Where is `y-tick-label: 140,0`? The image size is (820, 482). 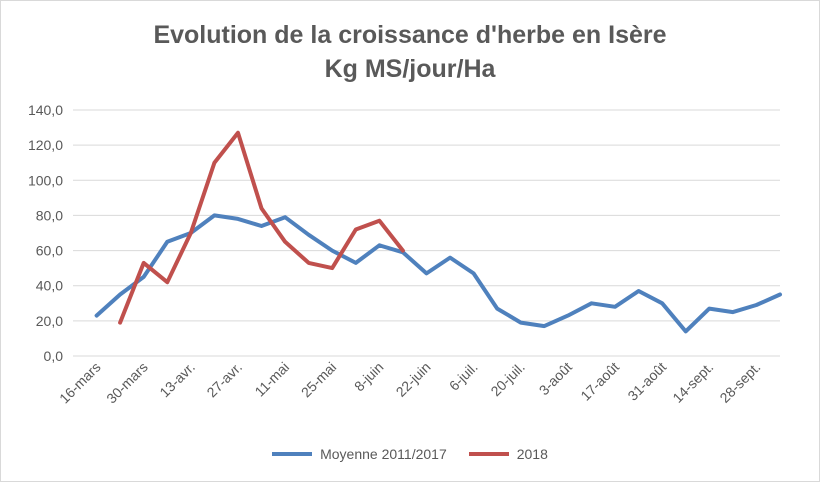 y-tick-label: 140,0 is located at coordinates (45, 110).